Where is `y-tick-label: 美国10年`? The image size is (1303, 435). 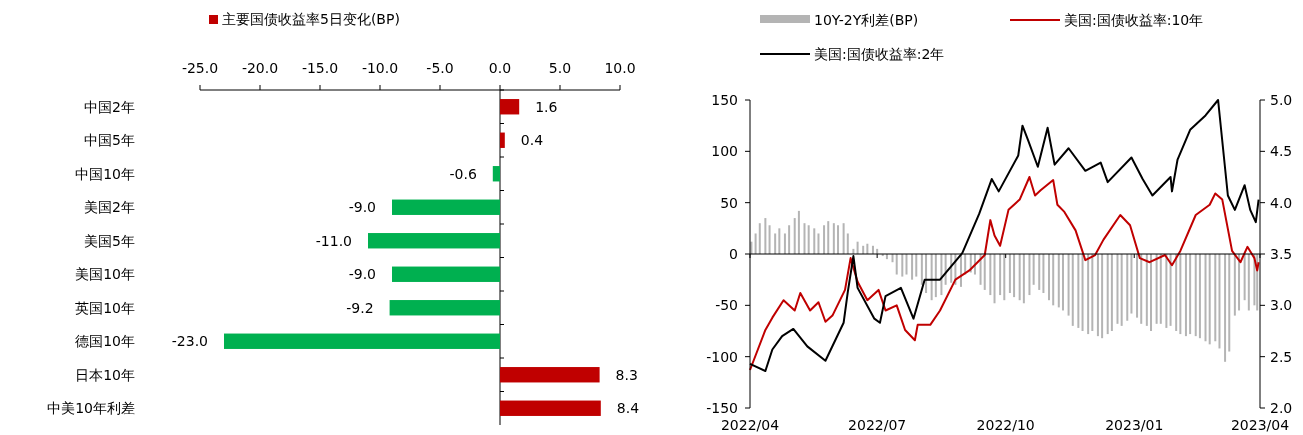
y-tick-label: 美国10年 is located at coordinates (105, 274).